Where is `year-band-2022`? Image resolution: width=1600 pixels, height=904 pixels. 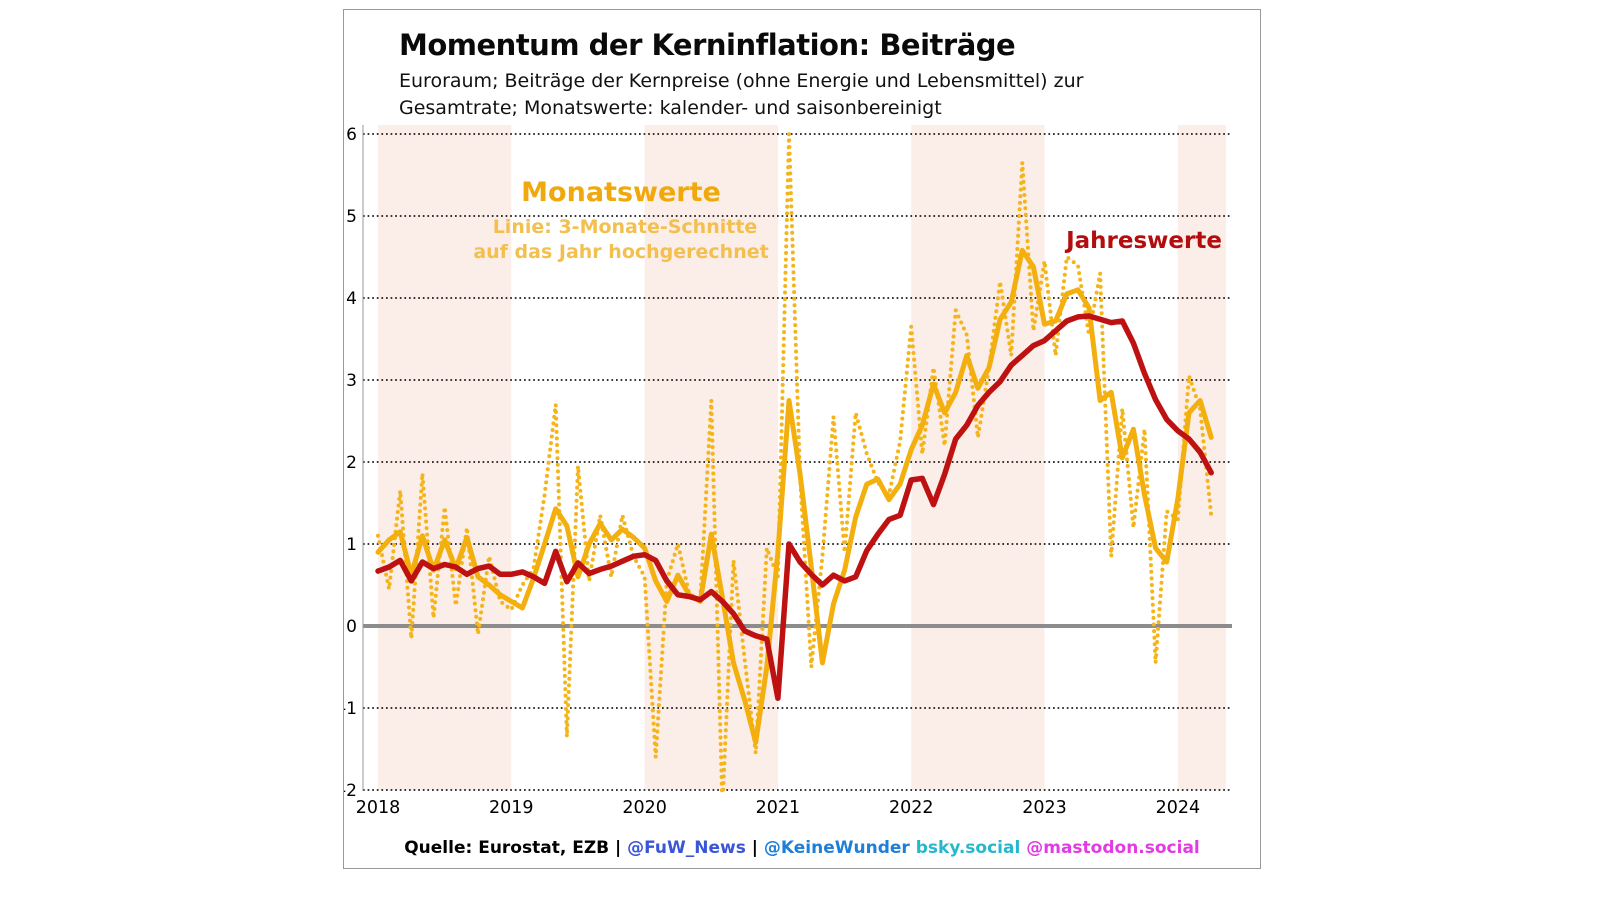
year-band-2022 is located at coordinates (978, 457).